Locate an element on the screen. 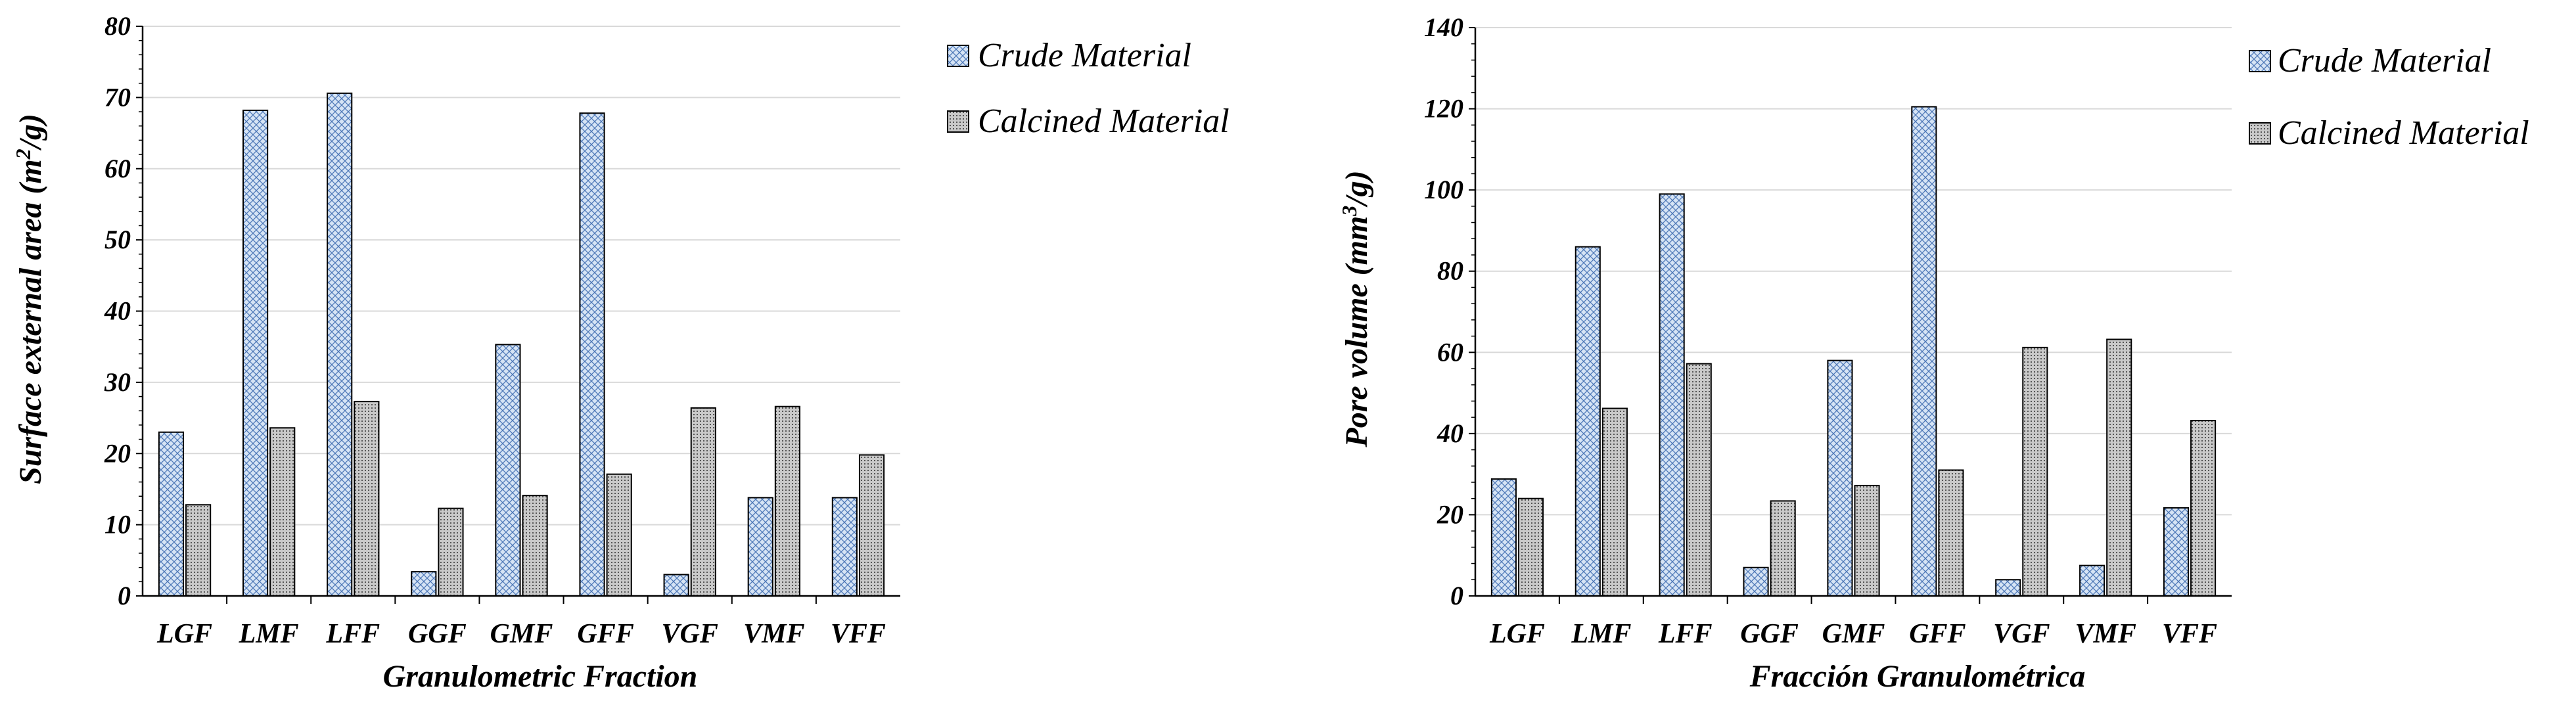  surface-area-xlabel: Granulometric Fraction is located at coordinates (540, 676).